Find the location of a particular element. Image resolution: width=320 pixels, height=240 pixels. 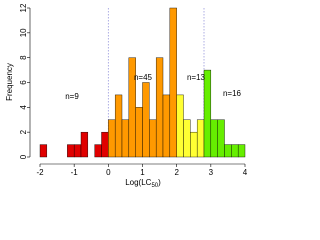

x-tick-label: 4 is located at coordinates (245, 172).